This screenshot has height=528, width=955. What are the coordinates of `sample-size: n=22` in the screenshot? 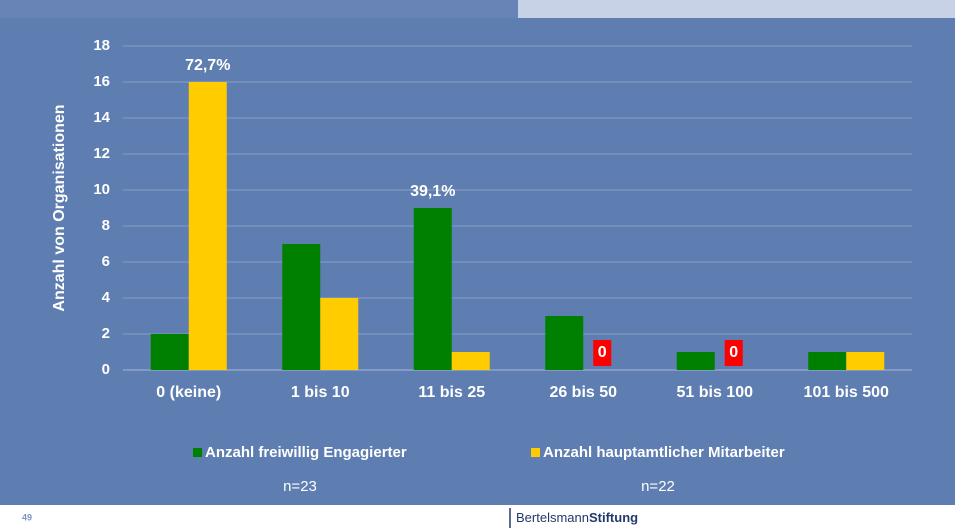 It's located at (658, 486).